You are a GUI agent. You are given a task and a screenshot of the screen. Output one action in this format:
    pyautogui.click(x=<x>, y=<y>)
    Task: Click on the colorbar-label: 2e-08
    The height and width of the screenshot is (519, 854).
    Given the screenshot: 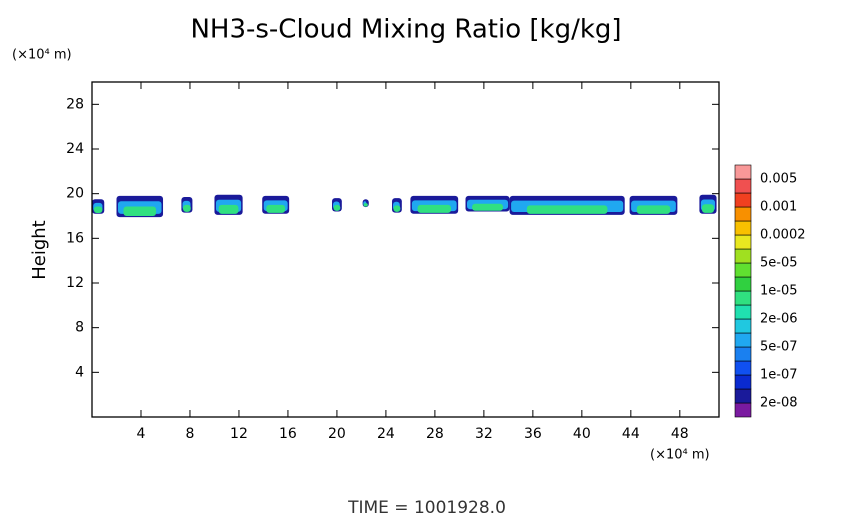 What is the action you would take?
    pyautogui.click(x=779, y=403)
    